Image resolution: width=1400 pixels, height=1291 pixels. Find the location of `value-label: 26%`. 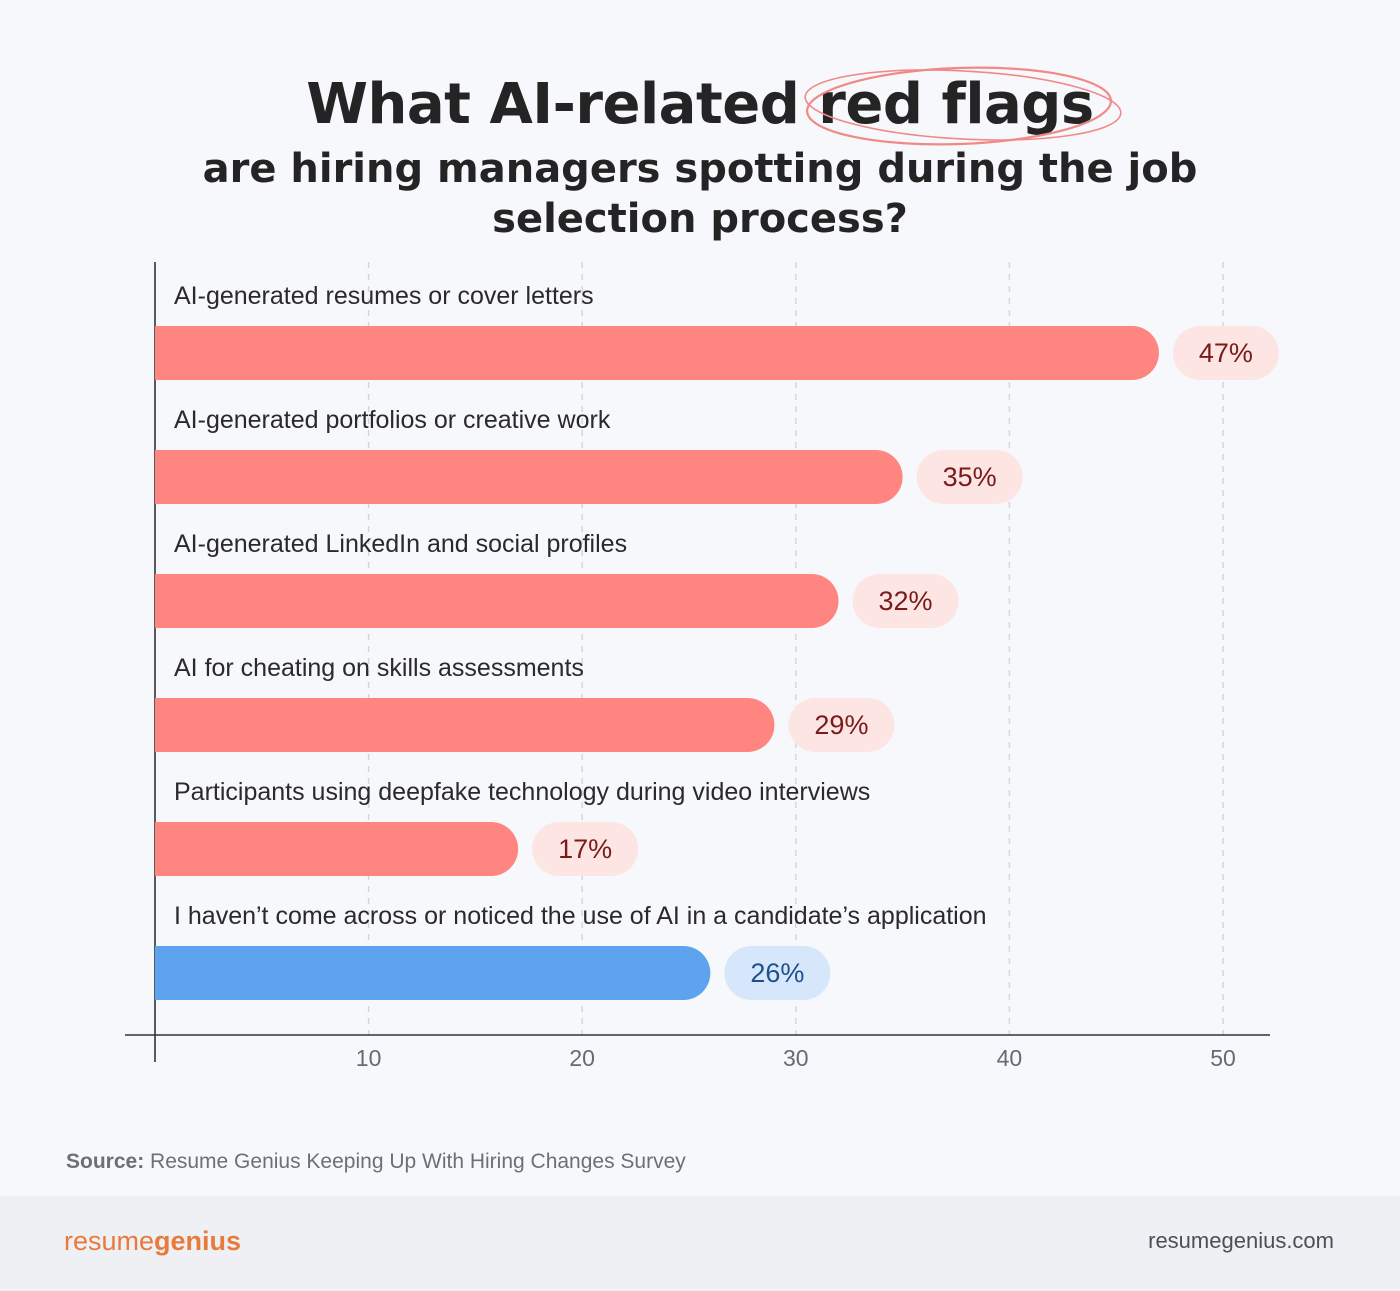

value-label: 26% is located at coordinates (777, 973).